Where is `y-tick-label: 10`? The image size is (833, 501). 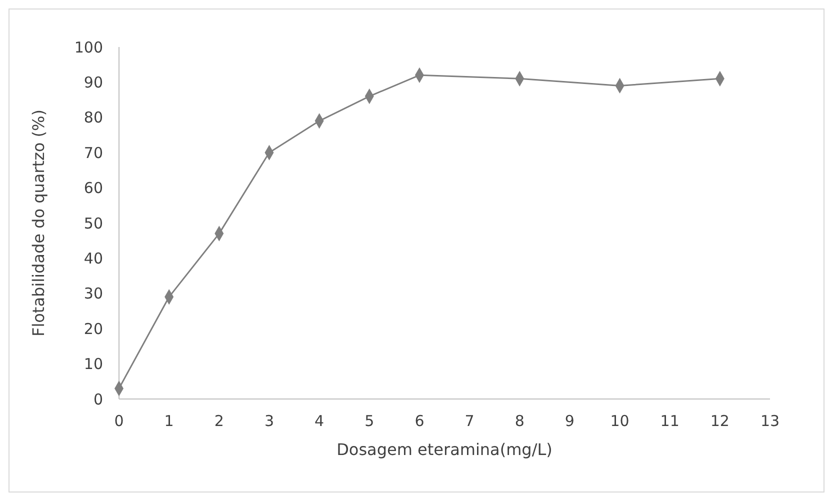
y-tick-label: 10 is located at coordinates (93, 364).